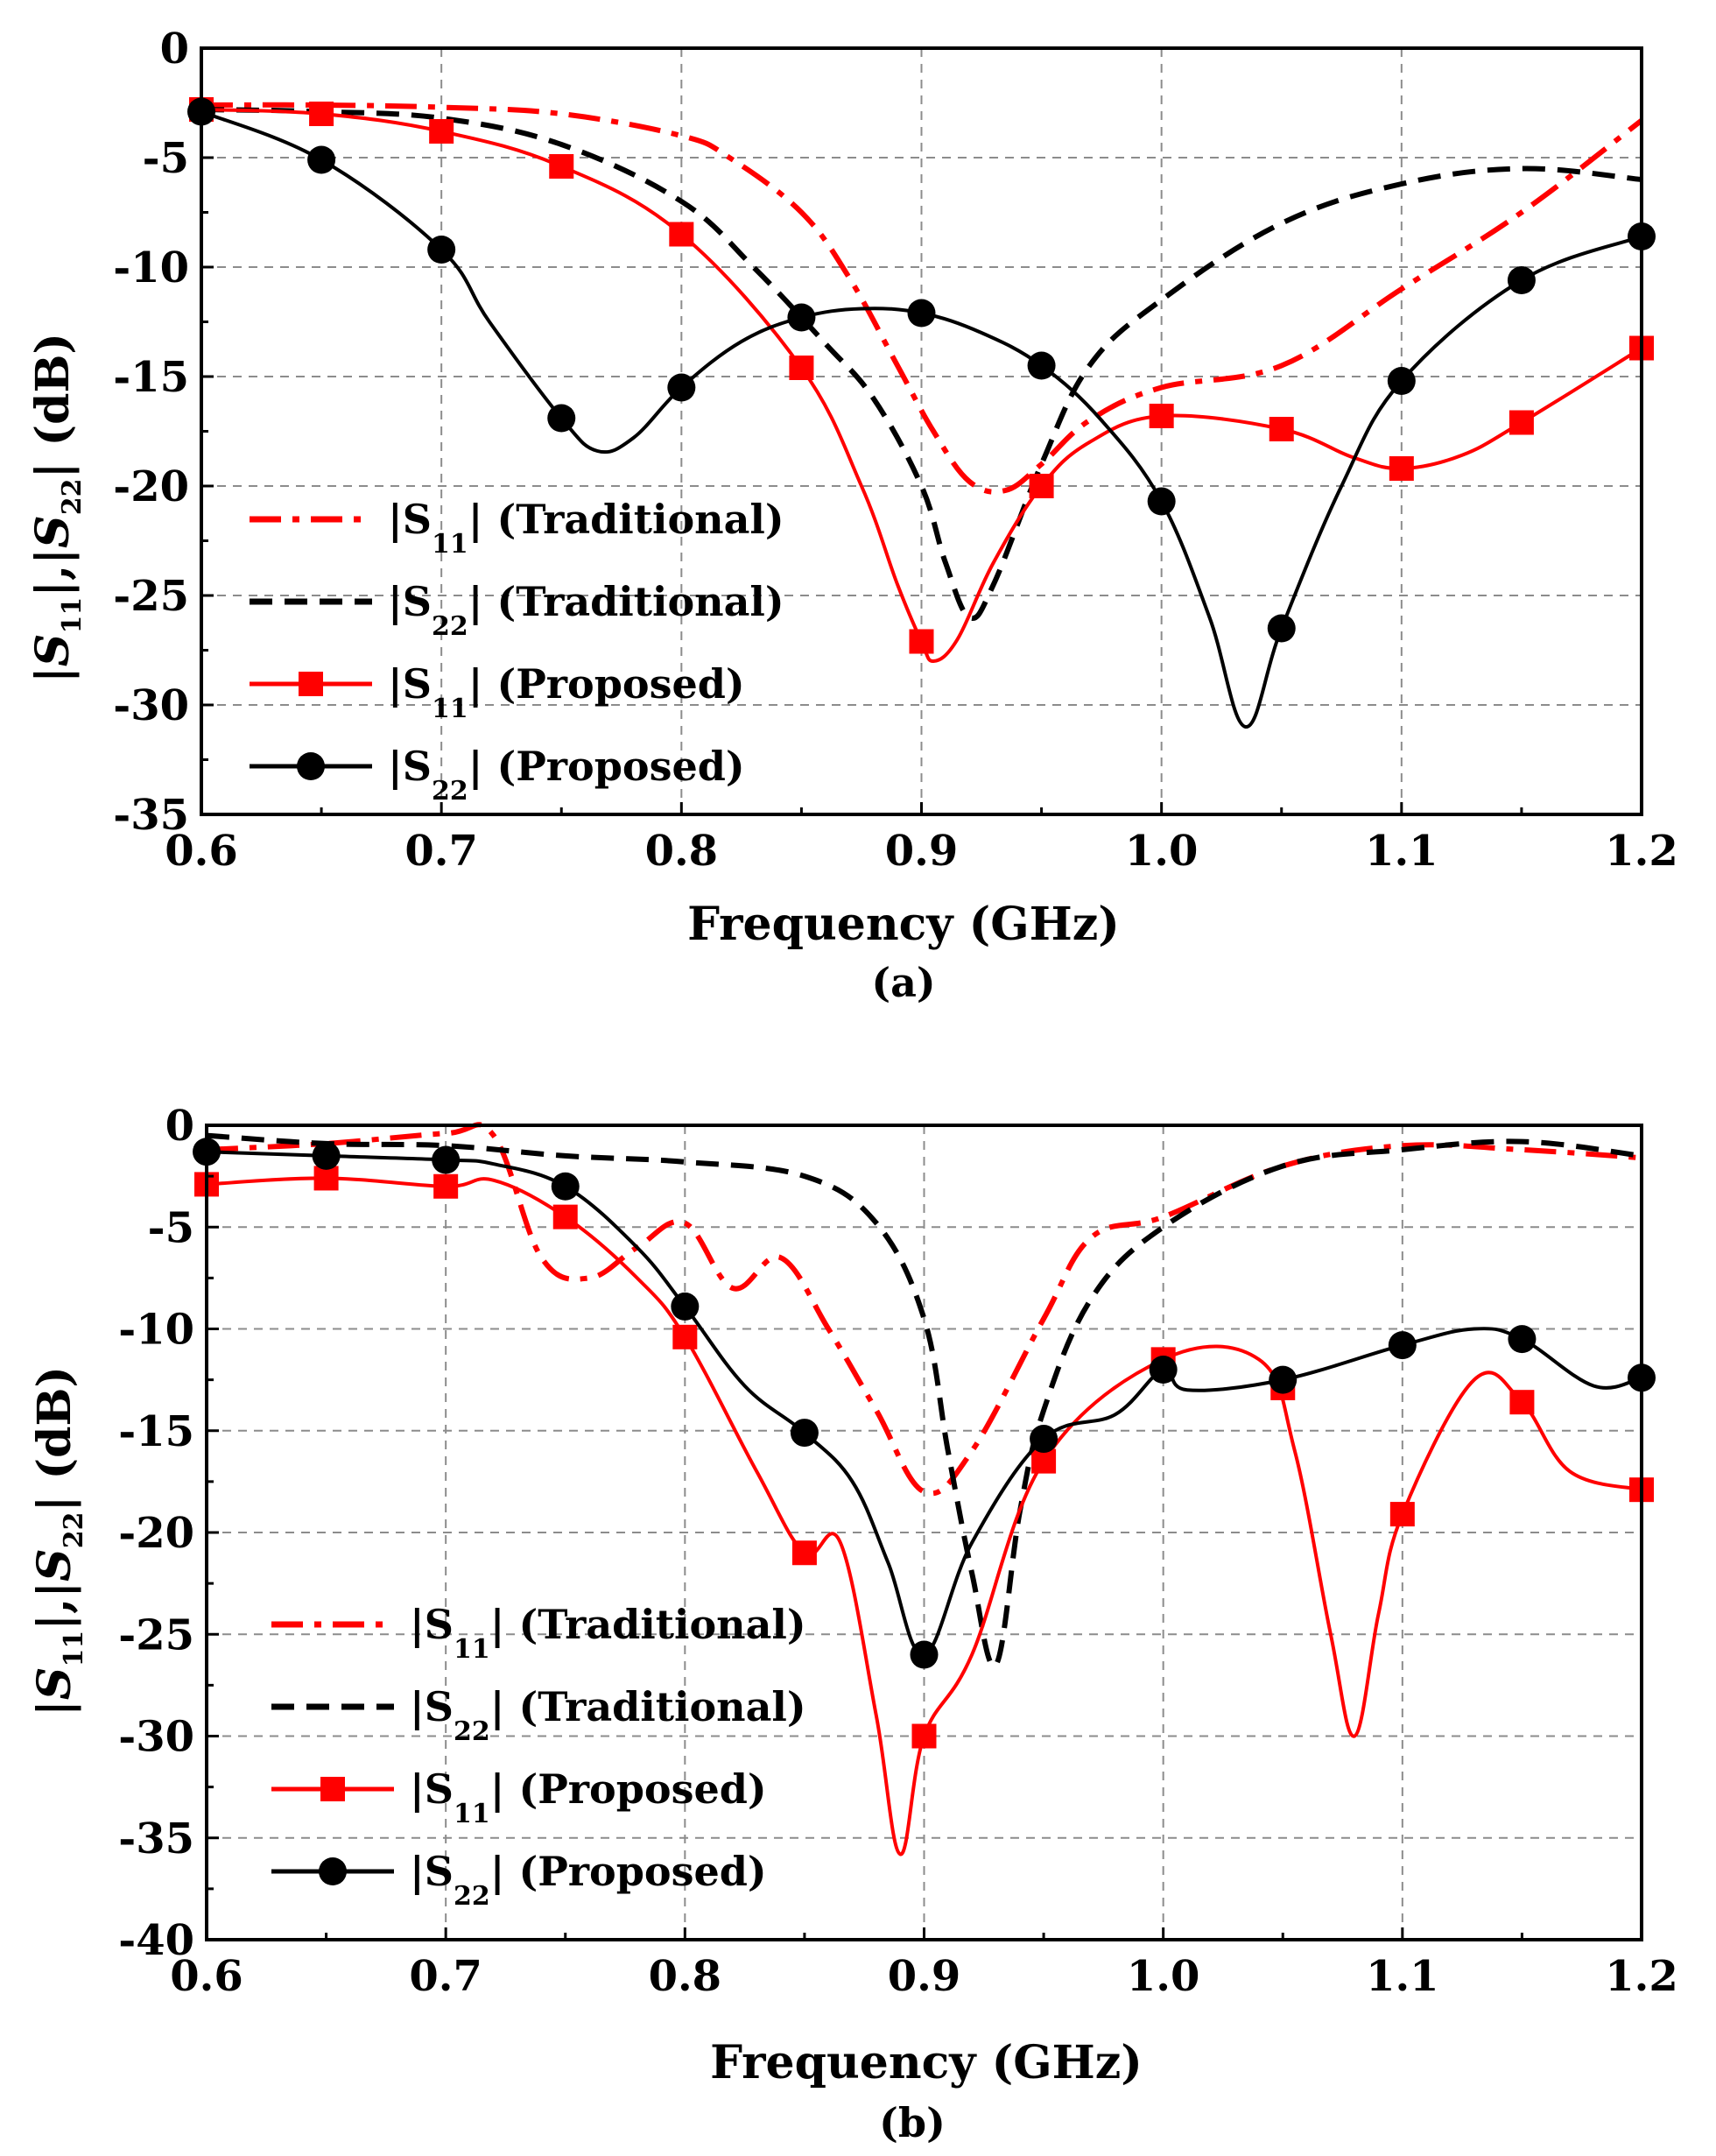 Image resolution: width=1716 pixels, height=2156 pixels. What do you see at coordinates (156, 1941) in the screenshot?
I see `y-tick-label: -40` at bounding box center [156, 1941].